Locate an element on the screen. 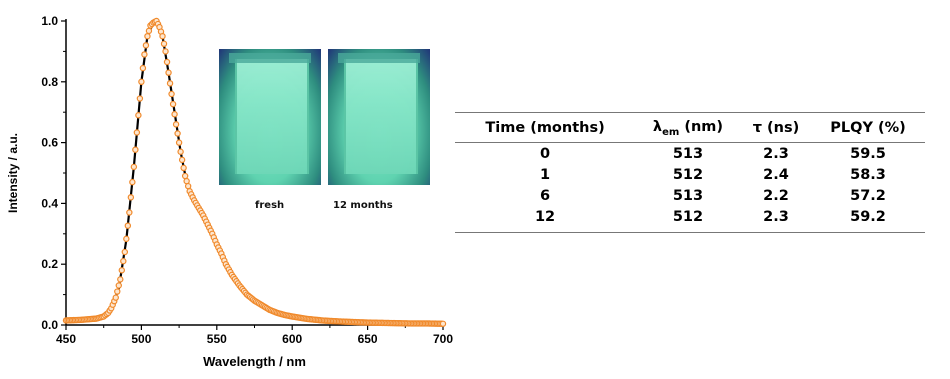 The width and height of the screenshot is (950, 379). table-row: 1 512 2.4 58.3 is located at coordinates (690, 174).